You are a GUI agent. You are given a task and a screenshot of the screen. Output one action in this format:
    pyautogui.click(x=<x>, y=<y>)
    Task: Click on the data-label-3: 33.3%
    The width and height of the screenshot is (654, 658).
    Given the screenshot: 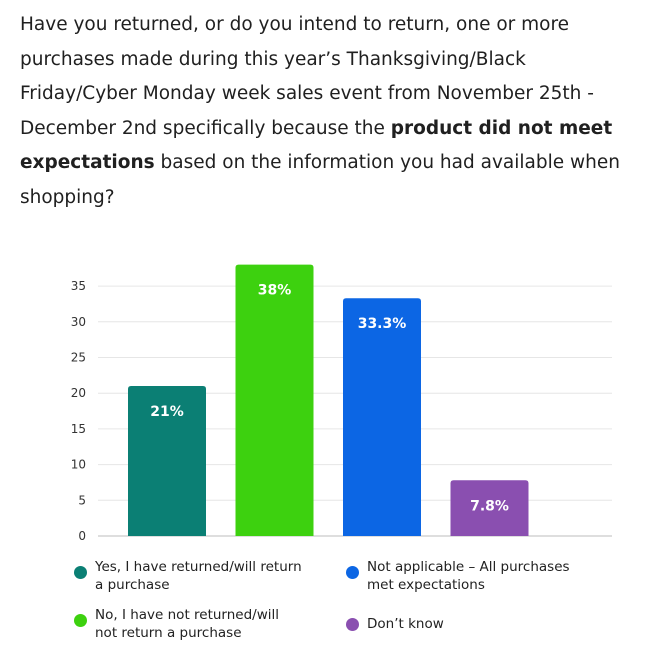 What is the action you would take?
    pyautogui.click(x=382, y=324)
    